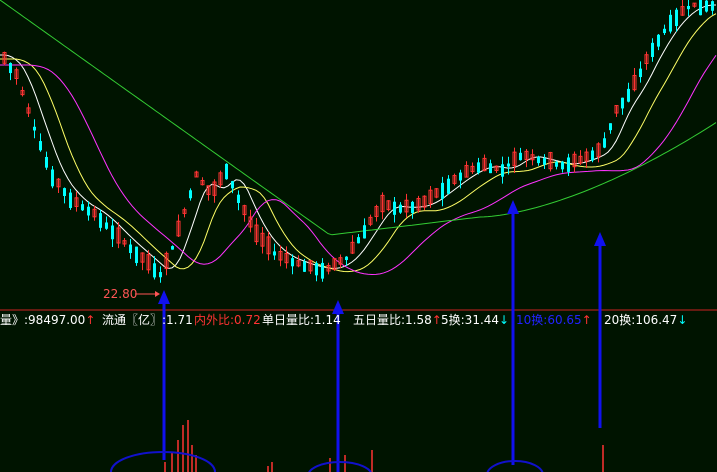  Describe the element at coordinates (340, 466) in the screenshot. I see `circle-annotation` at that location.